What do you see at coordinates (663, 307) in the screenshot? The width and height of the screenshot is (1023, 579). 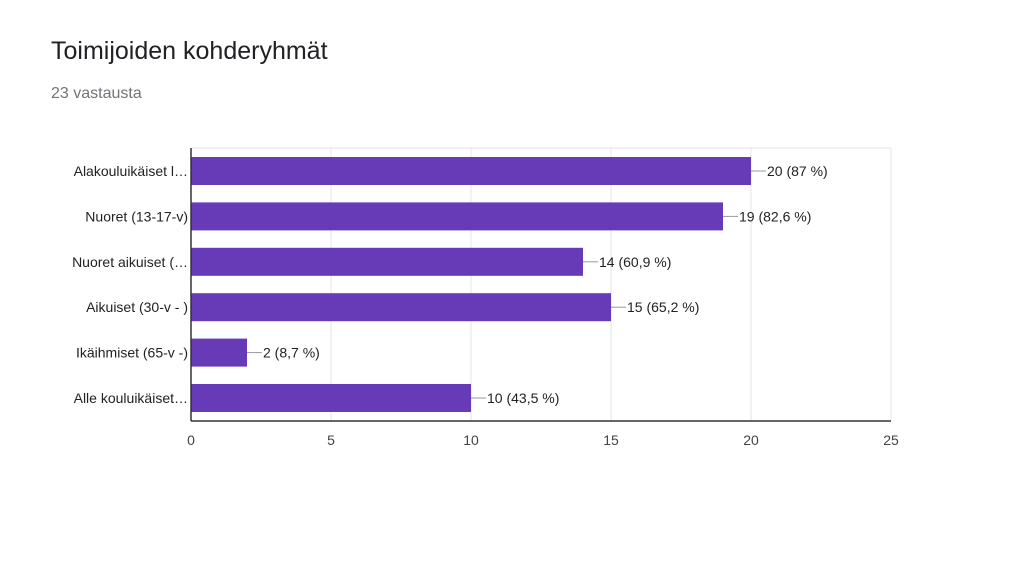 I see `data-label: 15 (65,2 %)` at bounding box center [663, 307].